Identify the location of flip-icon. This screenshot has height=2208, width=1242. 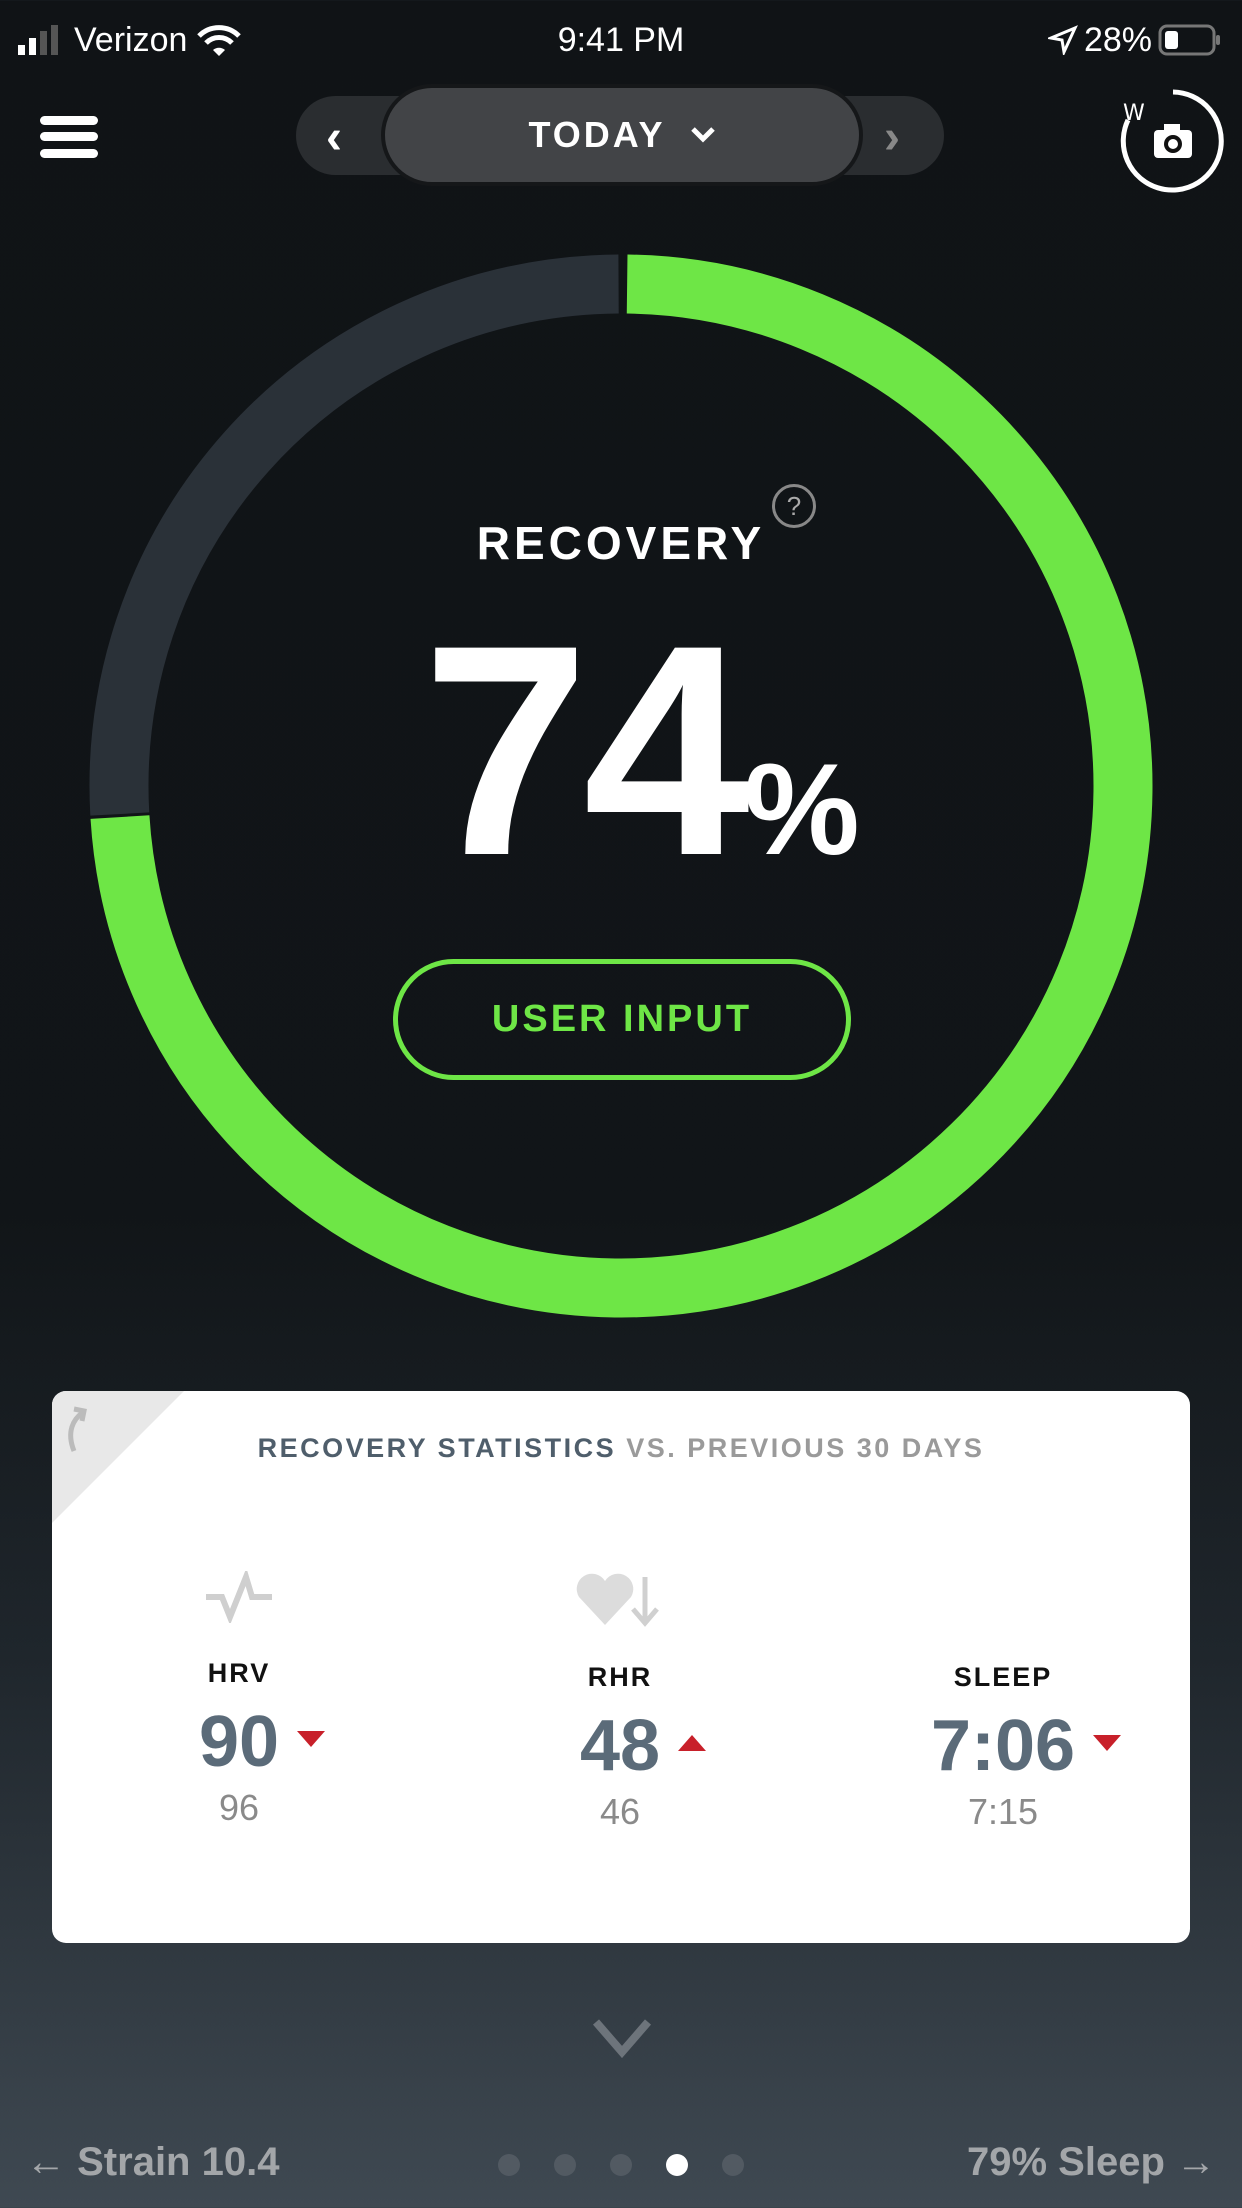
(77, 1429).